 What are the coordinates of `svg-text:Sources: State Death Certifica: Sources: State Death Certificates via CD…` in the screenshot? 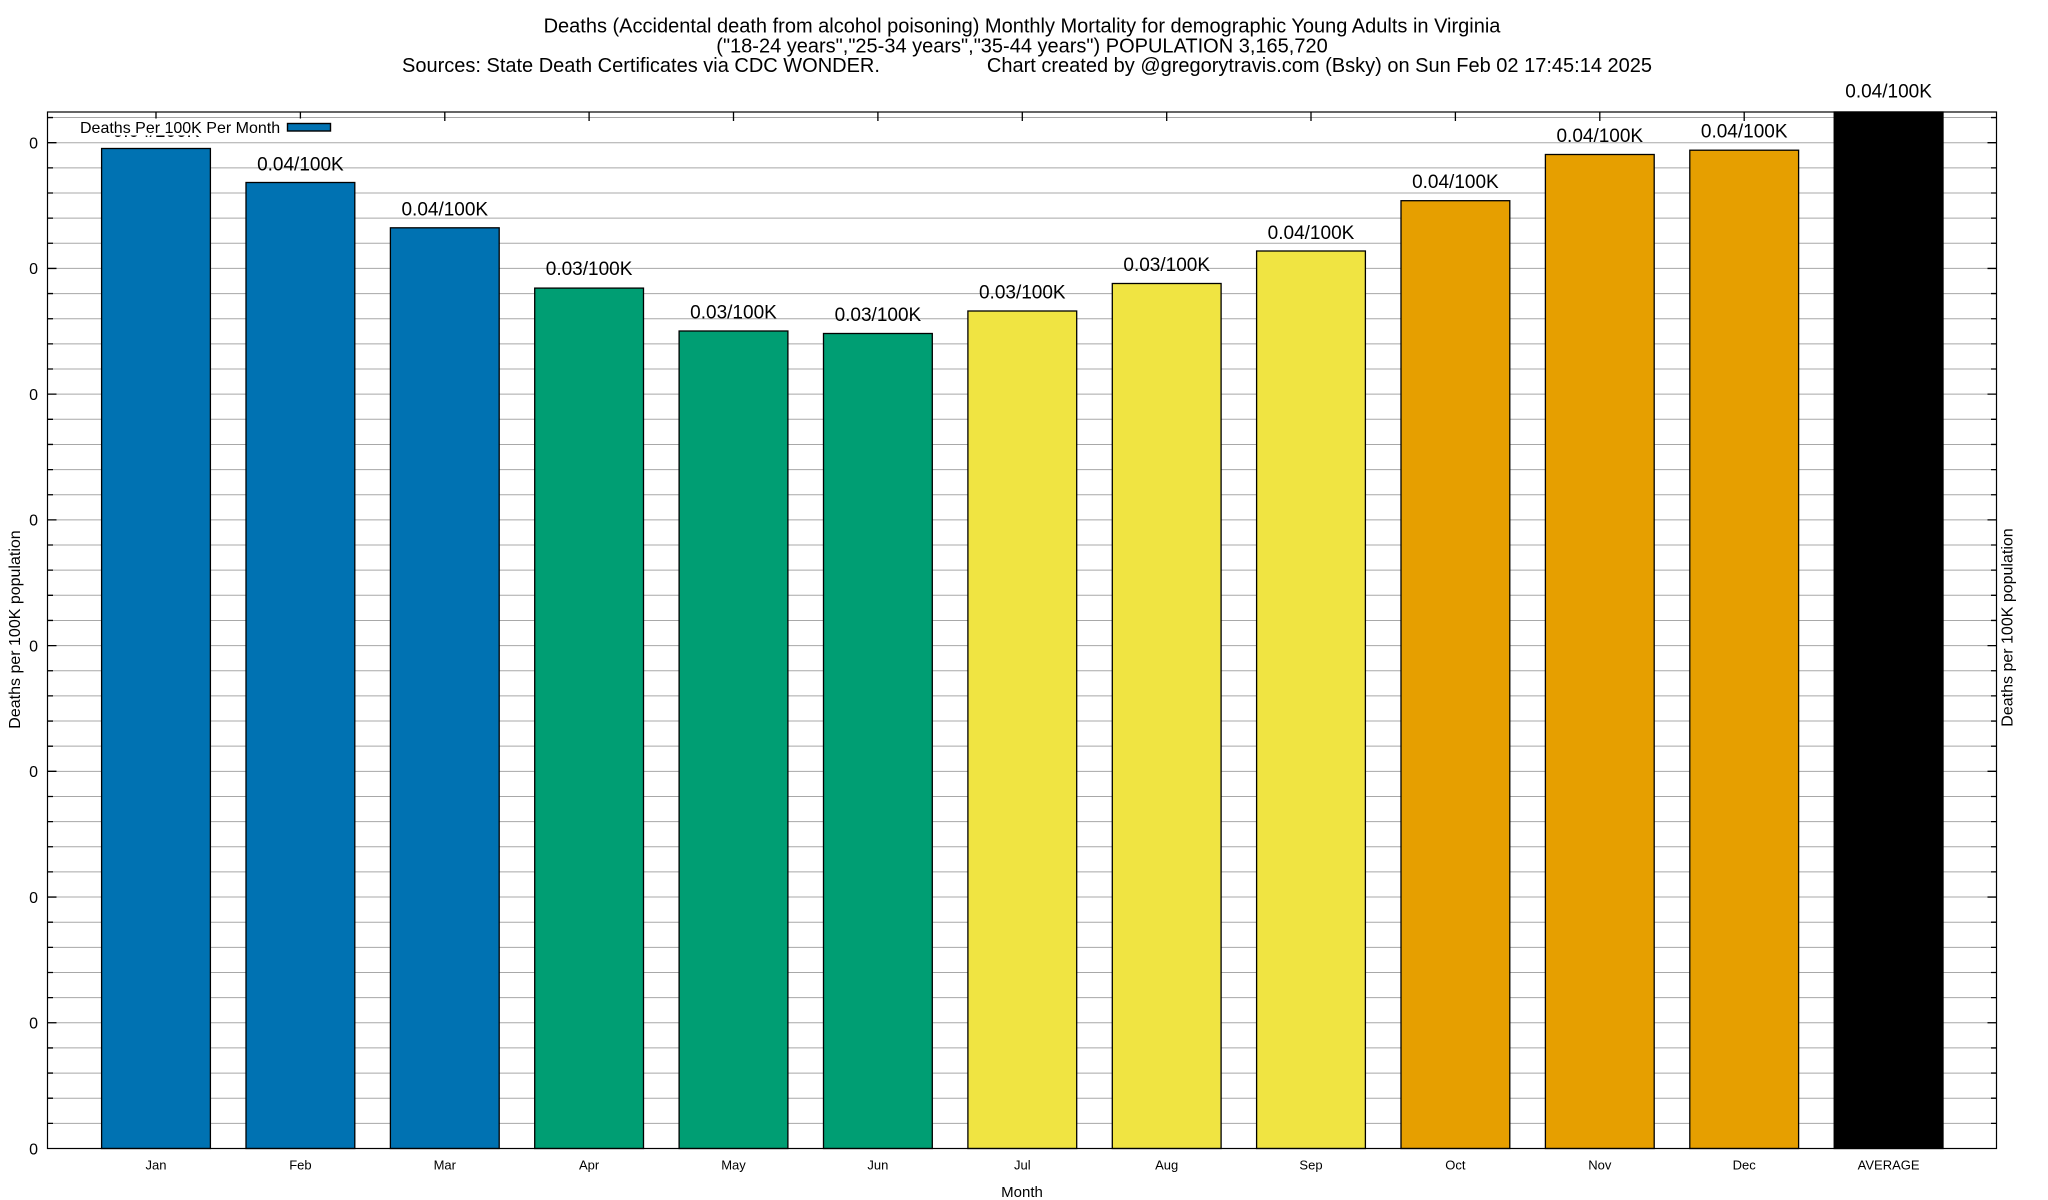 It's located at (641, 66).